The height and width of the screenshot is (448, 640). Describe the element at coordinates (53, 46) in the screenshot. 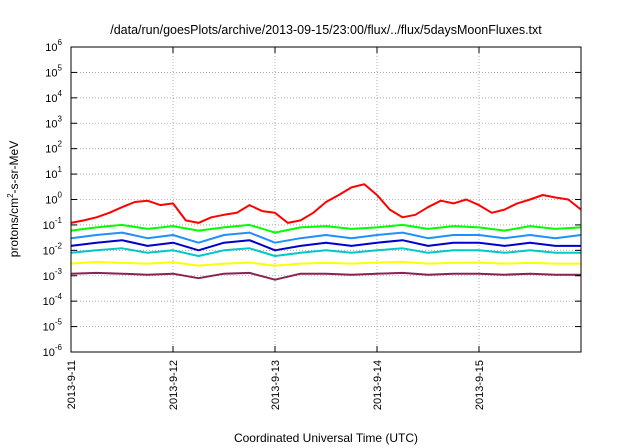

I see `y-tick-label: 10⁶` at that location.